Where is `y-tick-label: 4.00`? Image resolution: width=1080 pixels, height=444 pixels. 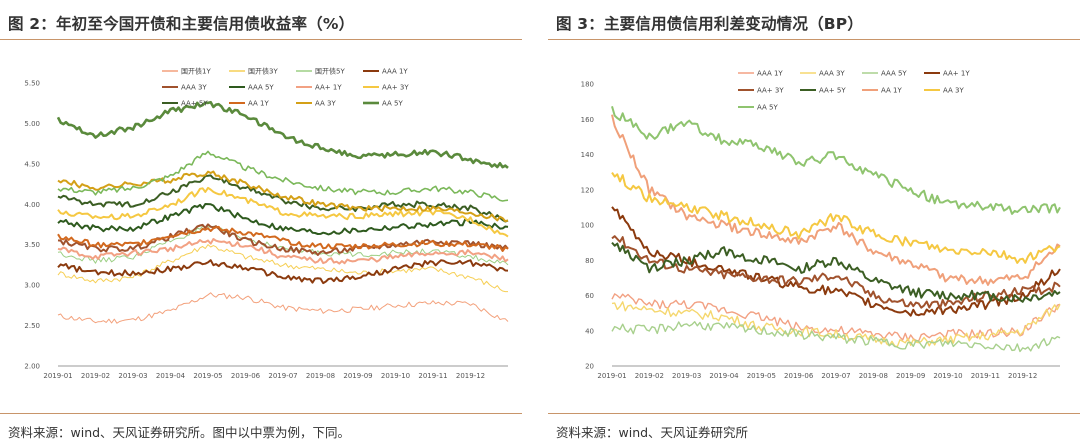
y-tick-label: 4.00 is located at coordinates (32, 205).